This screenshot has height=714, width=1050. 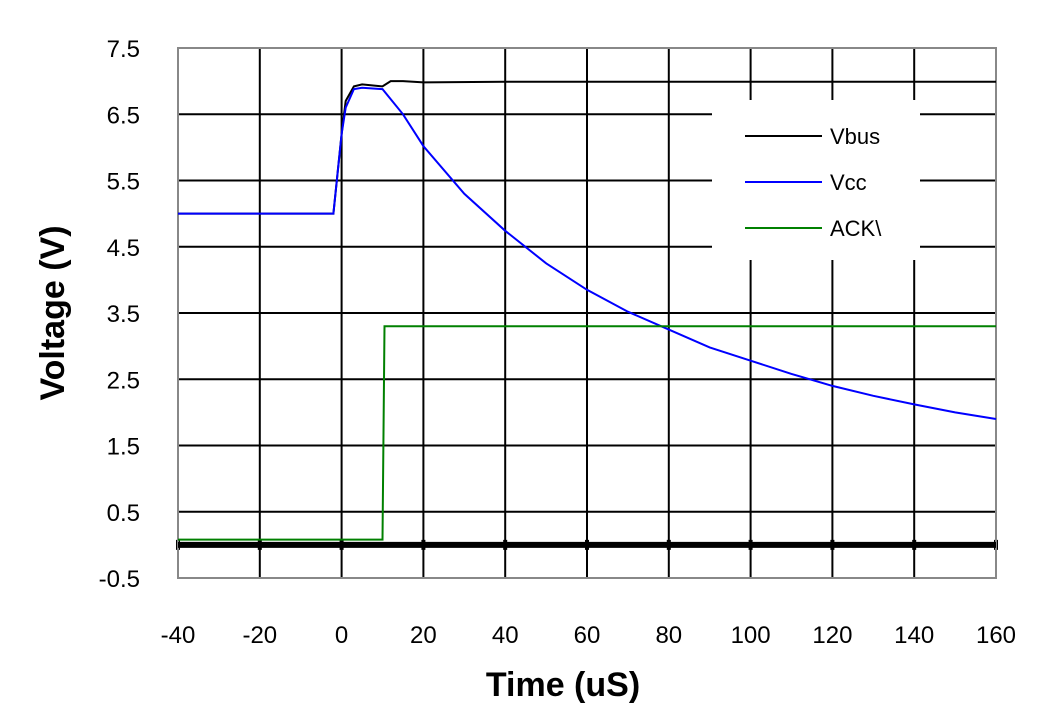 I want to click on legend: Vbus Vcc ACK\, so click(x=816, y=180).